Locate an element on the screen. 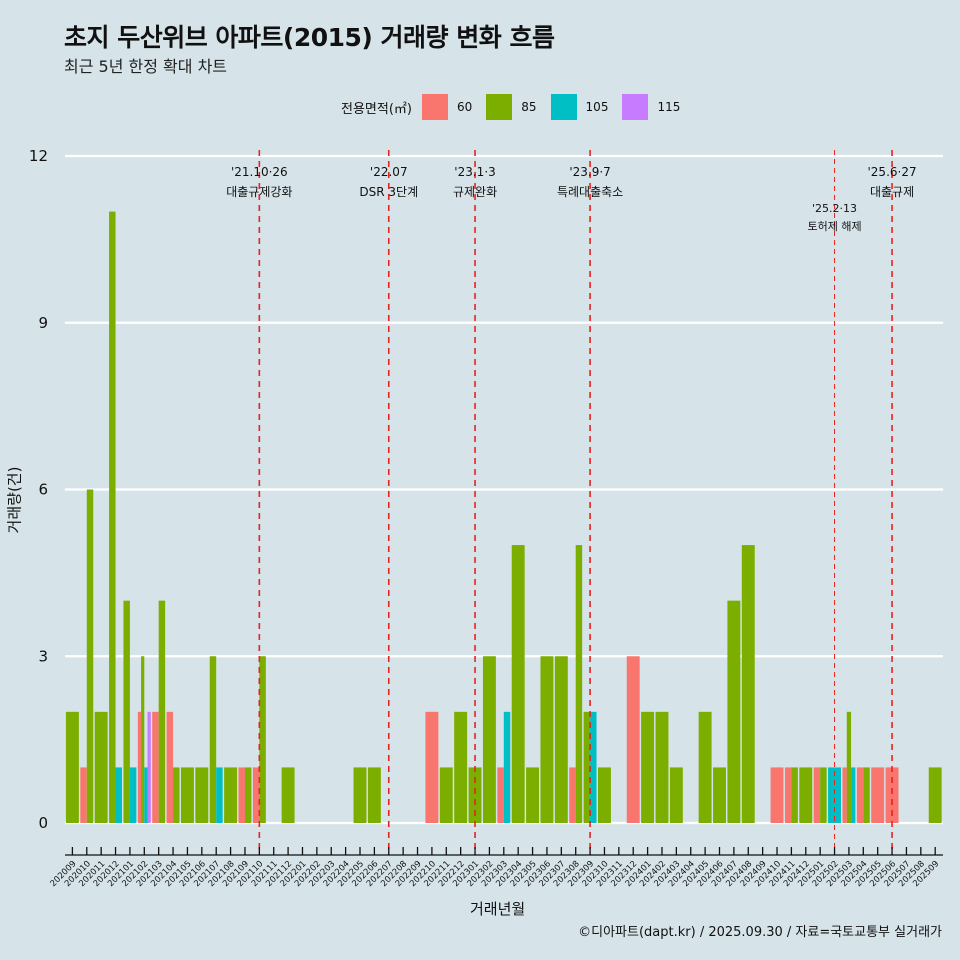 The image size is (960, 960). legend-item-105: 105 is located at coordinates (586, 107).